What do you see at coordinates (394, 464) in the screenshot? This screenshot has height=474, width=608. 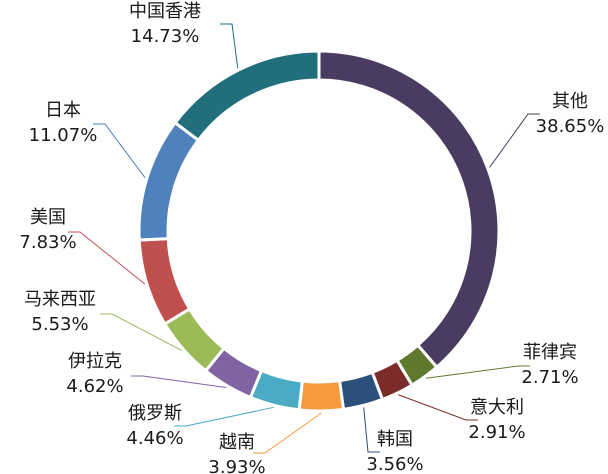 I see `slice-value-label: 3.56%` at bounding box center [394, 464].